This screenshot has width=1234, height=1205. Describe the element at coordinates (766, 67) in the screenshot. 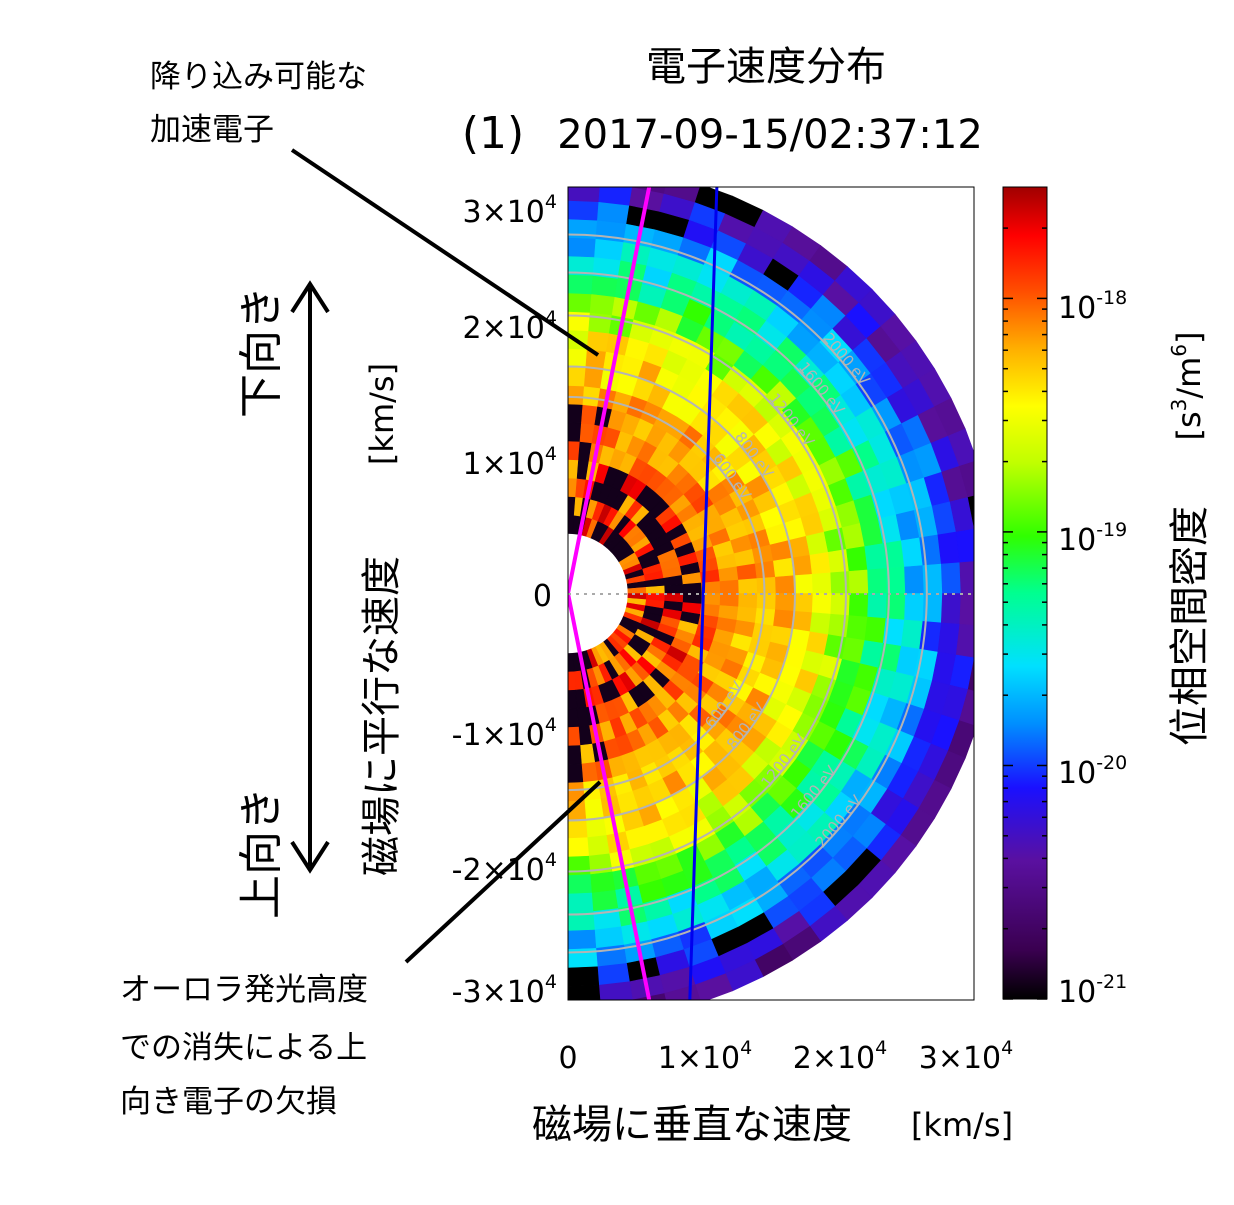

I see `chart-title: 電子速度分布` at that location.